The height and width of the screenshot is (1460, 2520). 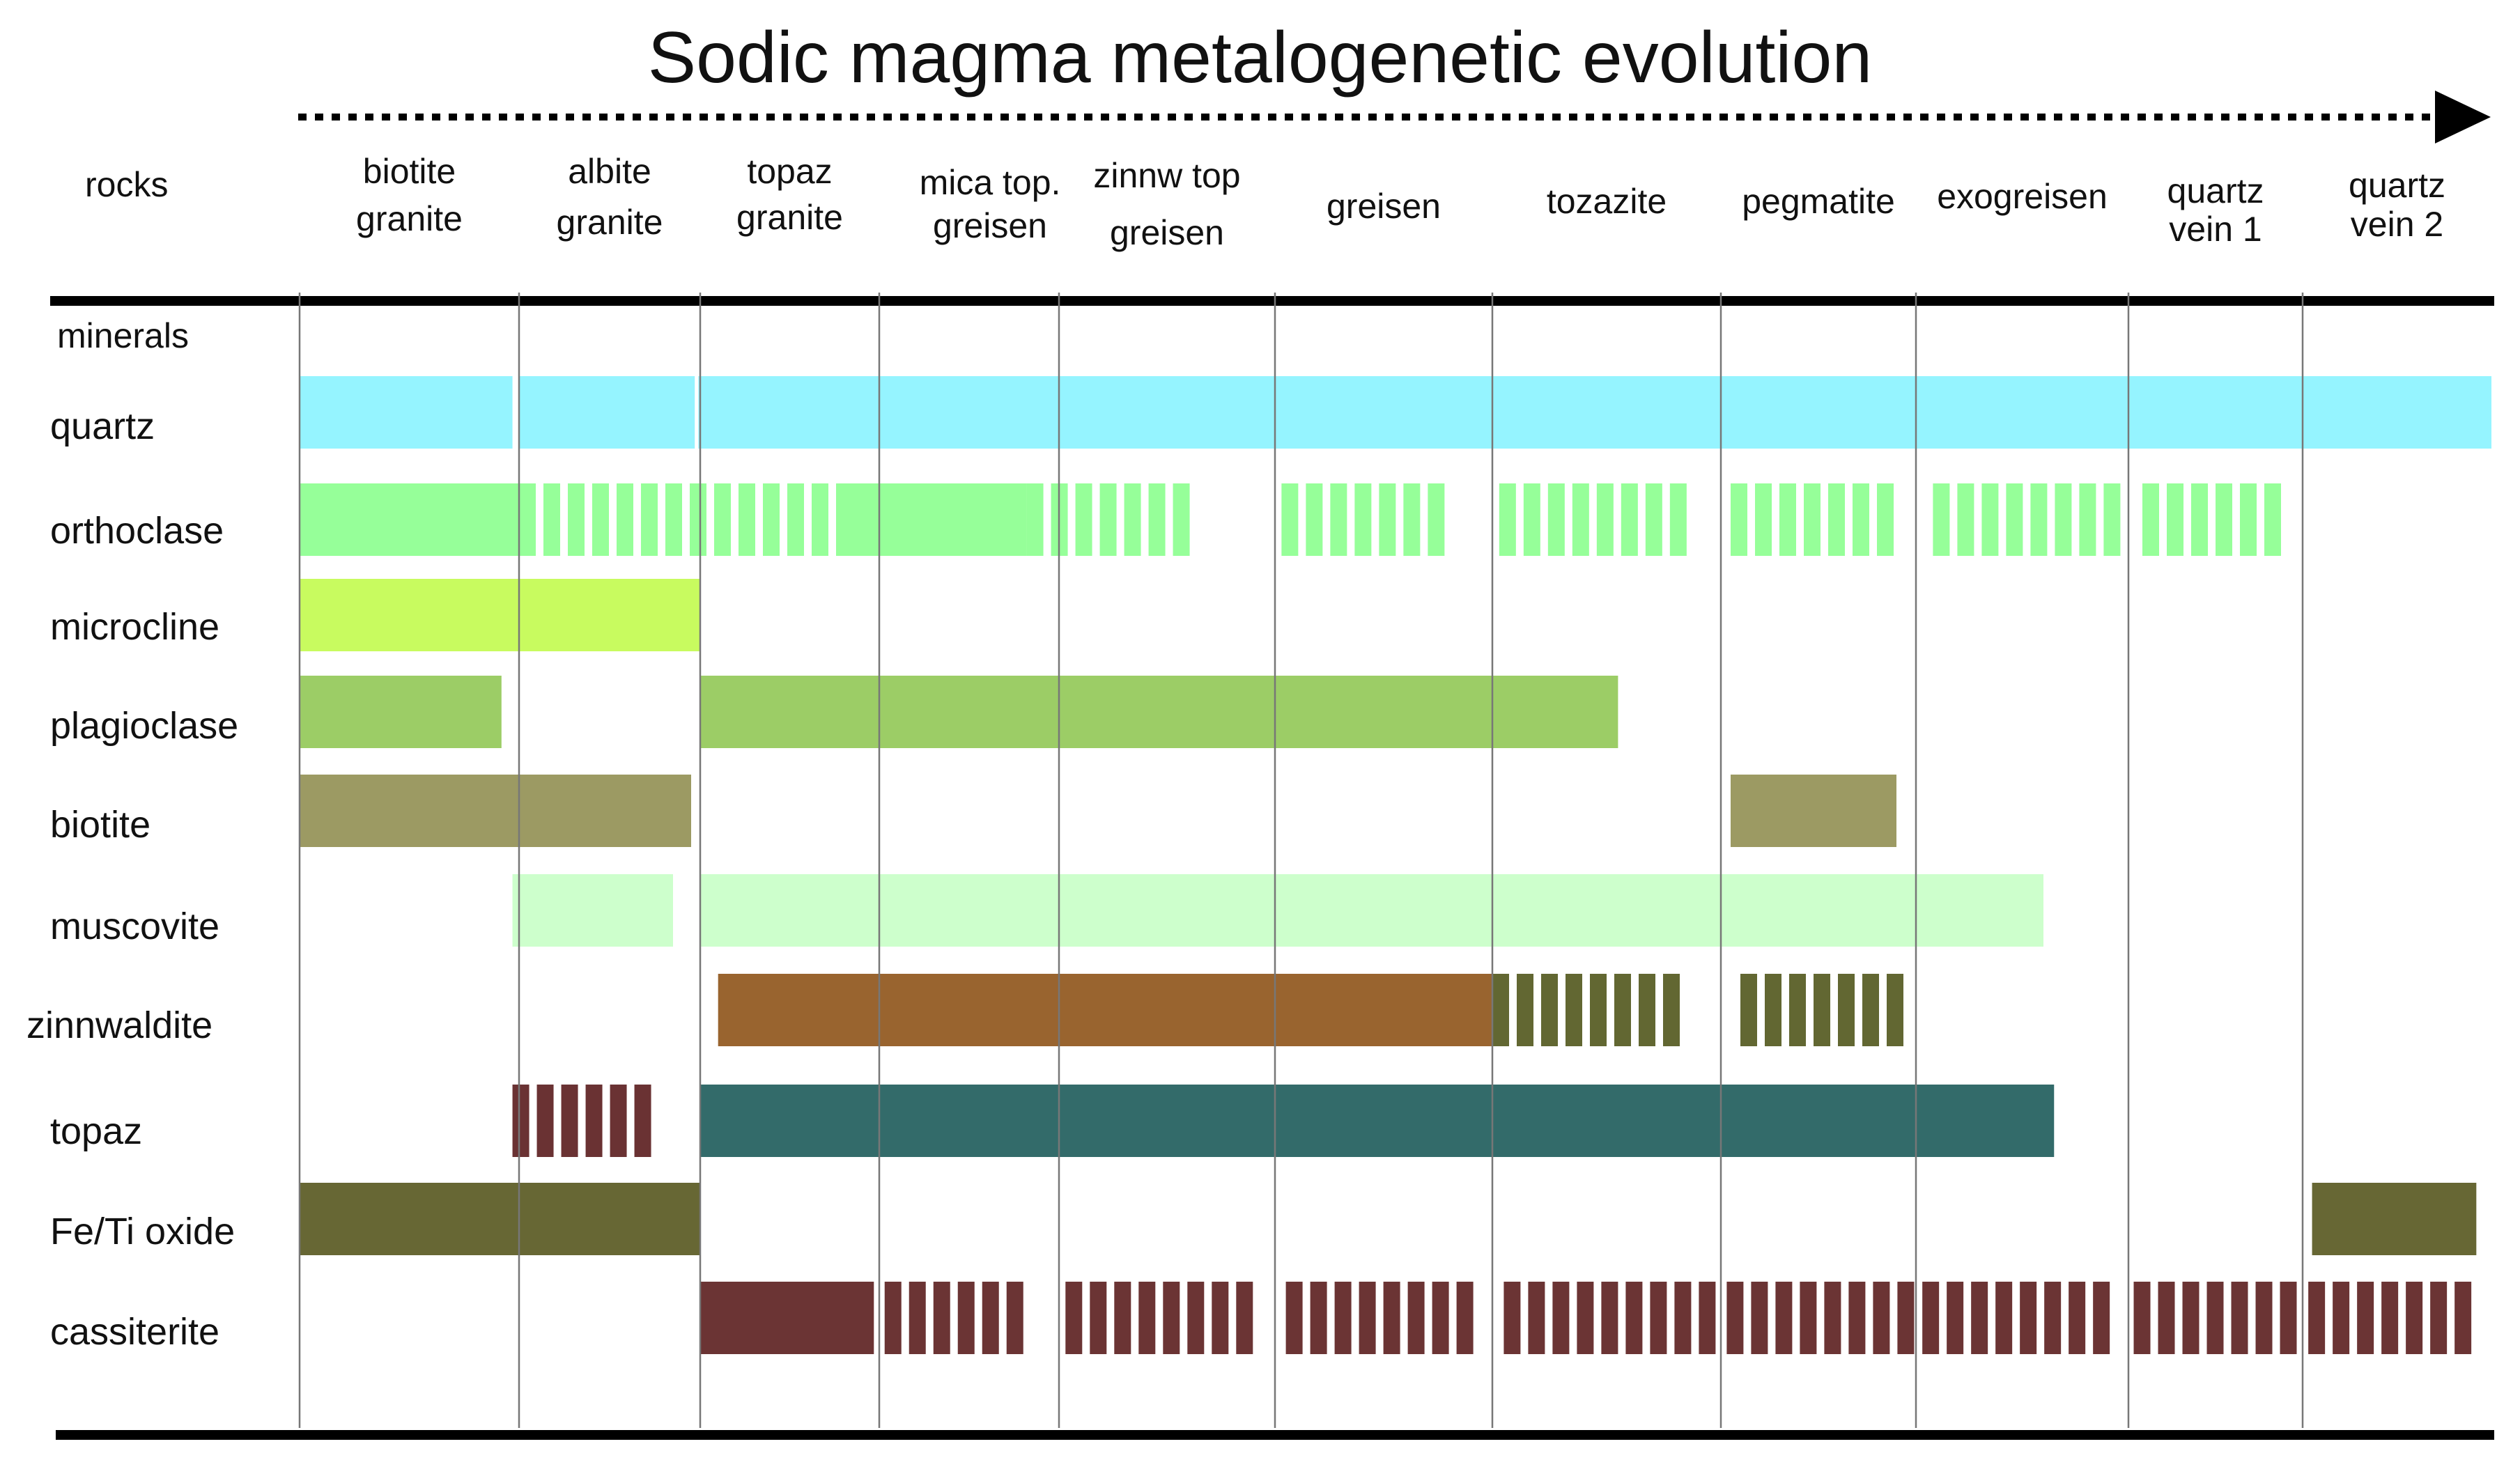 What do you see at coordinates (1818, 201) in the screenshot?
I see `rock-label-line1: pegmatite` at bounding box center [1818, 201].